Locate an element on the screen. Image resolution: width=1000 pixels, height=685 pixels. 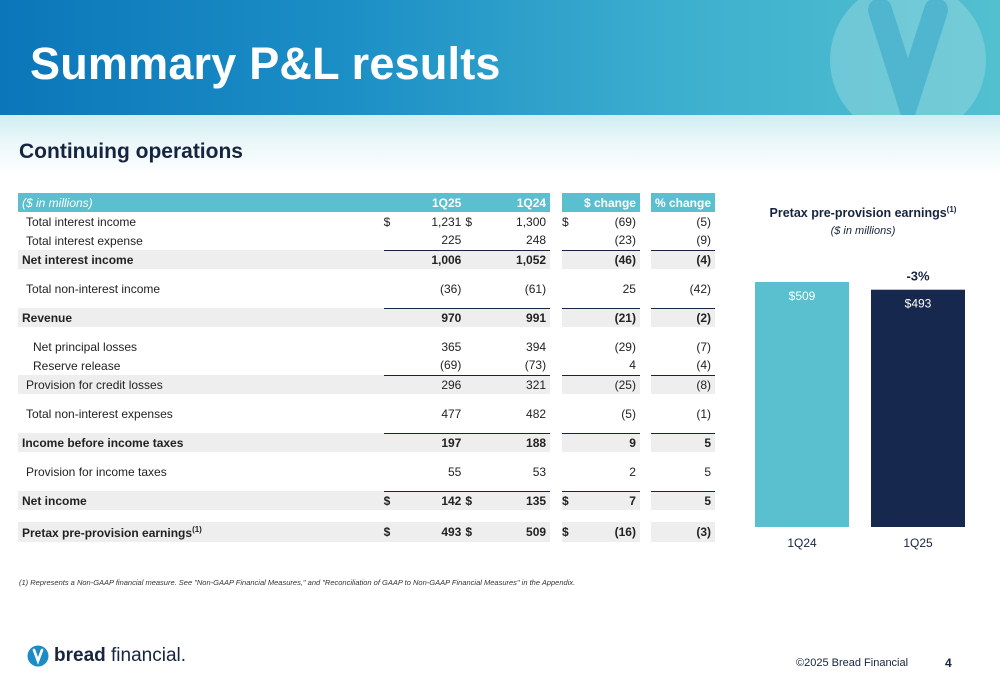
cell-1q24: (73) is located at coordinates (535, 365).